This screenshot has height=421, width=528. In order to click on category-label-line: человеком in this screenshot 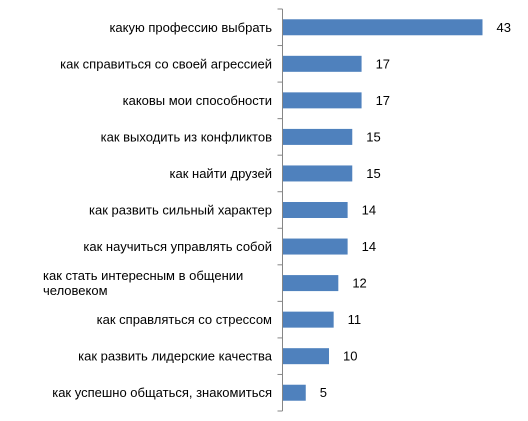, I will do `click(75, 290)`.